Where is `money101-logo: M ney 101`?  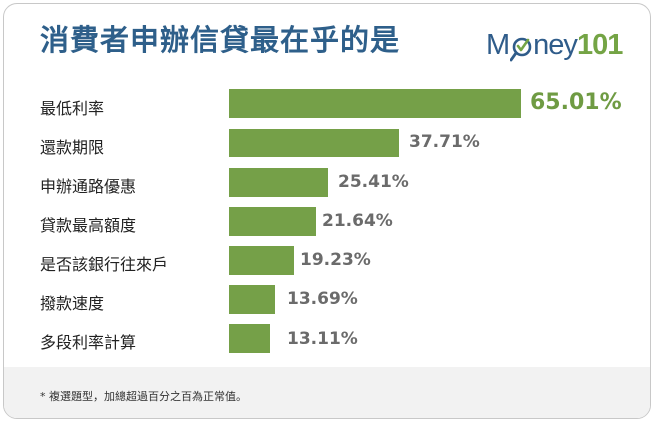
money101-logo: M ney 101 is located at coordinates (554, 45).